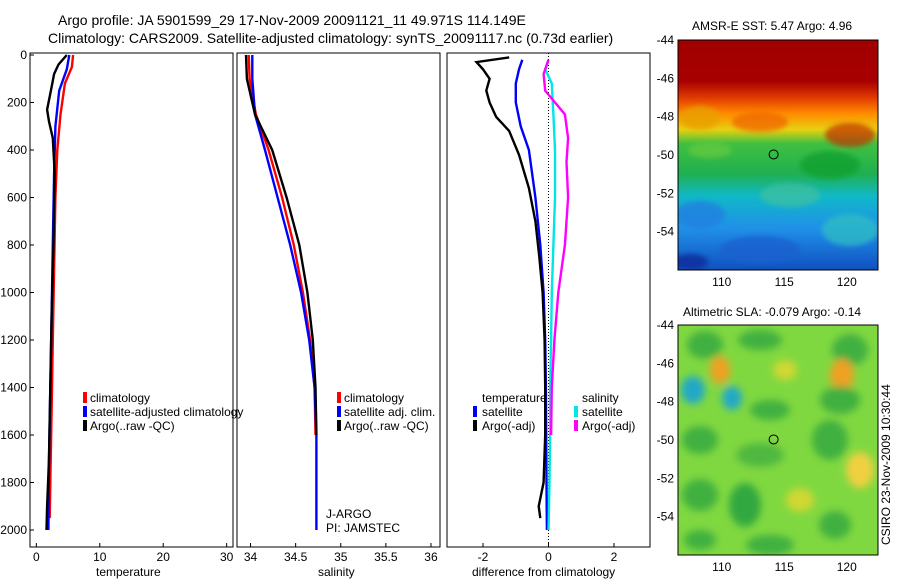 Image resolution: width=900 pixels, height=585 pixels. What do you see at coordinates (17, 150) in the screenshot?
I see `y-tick-label: 400` at bounding box center [17, 150].